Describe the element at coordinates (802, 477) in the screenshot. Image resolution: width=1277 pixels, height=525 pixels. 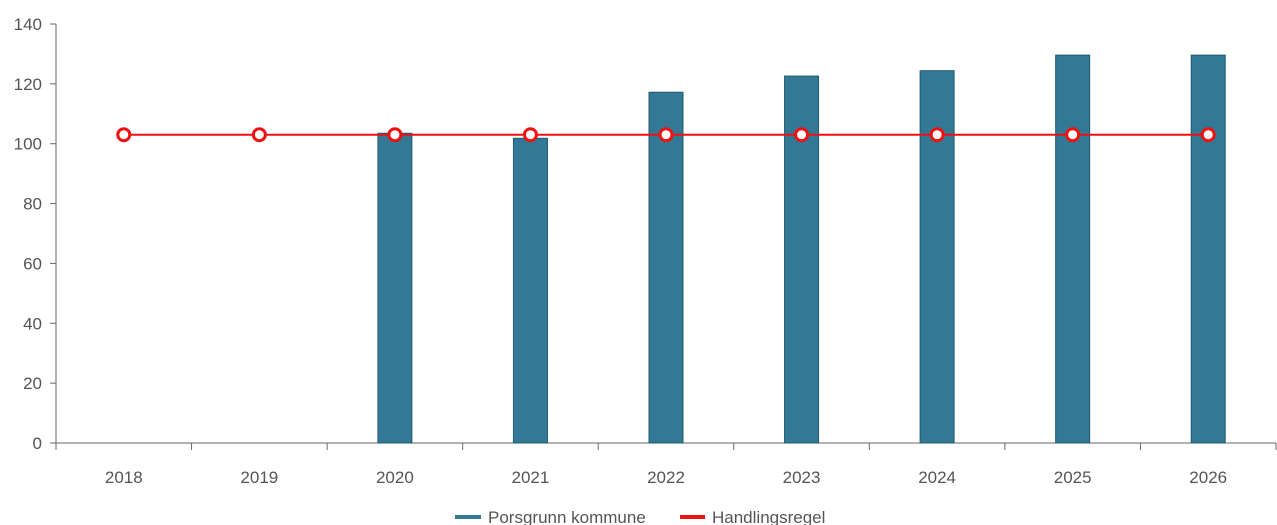
I see `x-tick-label: 2023` at that location.